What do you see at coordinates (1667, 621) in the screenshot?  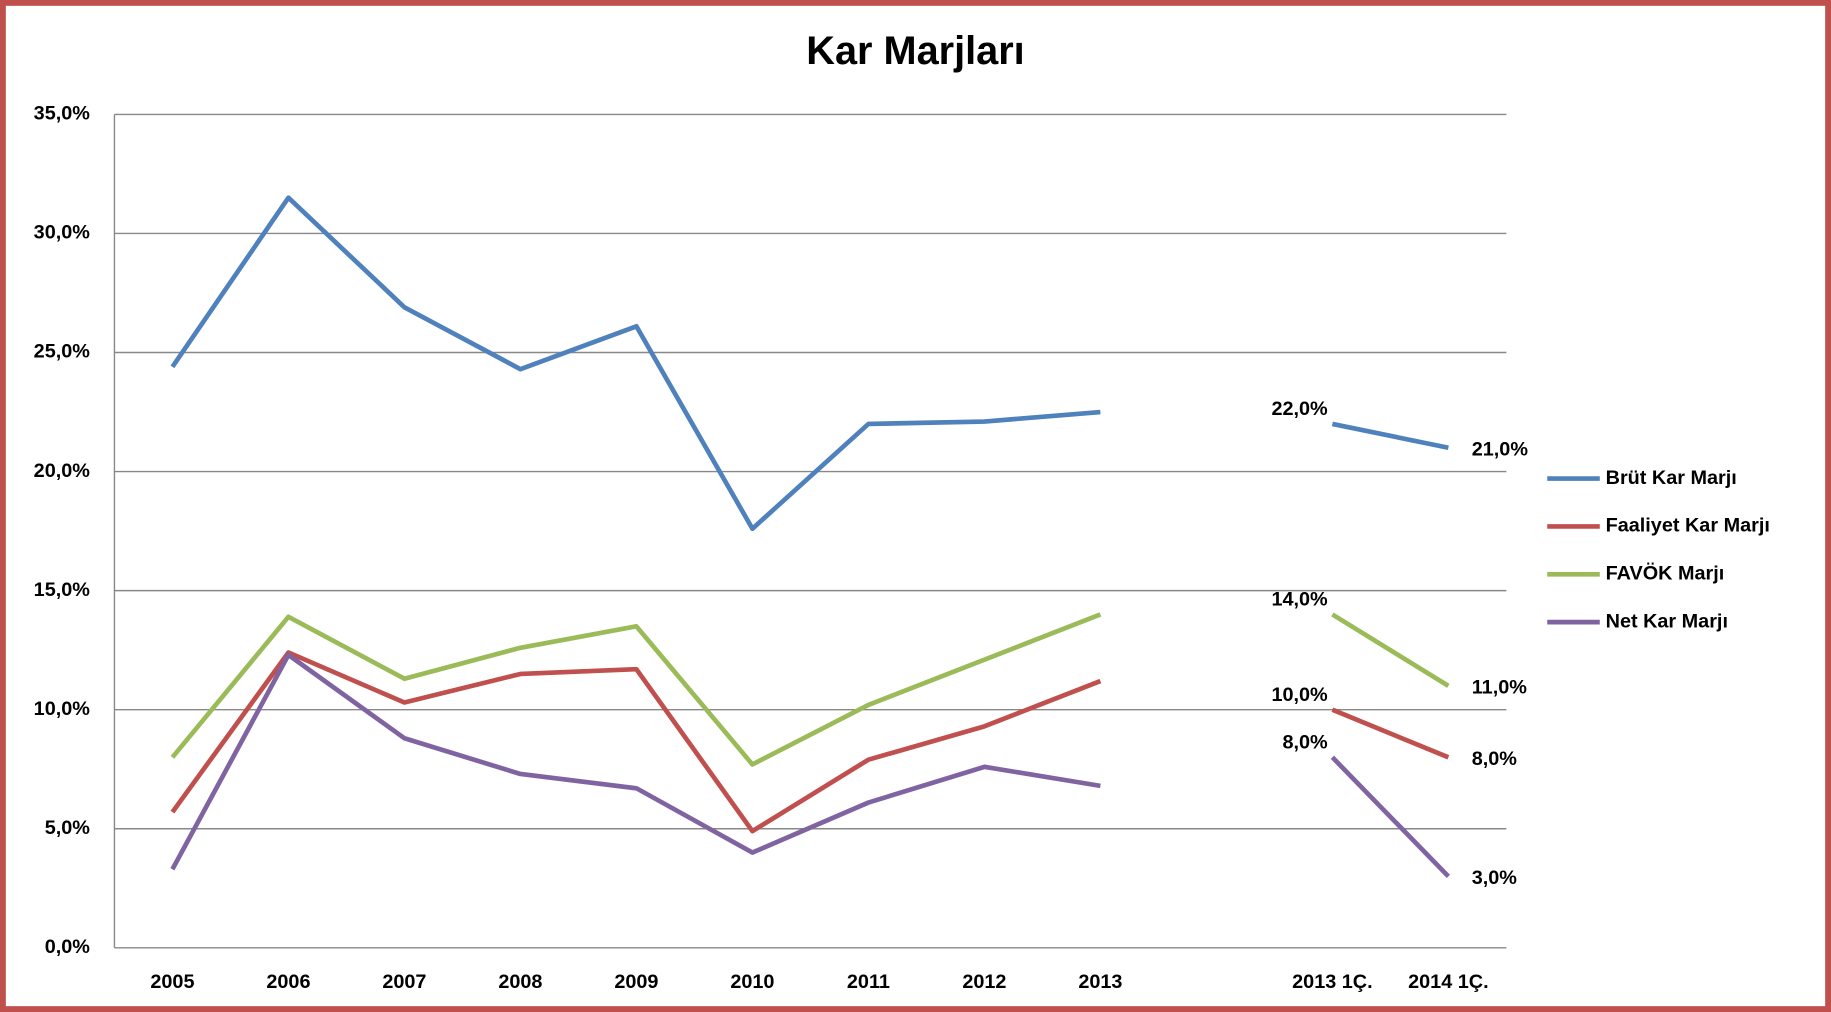 I see `legend-label: Net Kar Marjı` at bounding box center [1667, 621].